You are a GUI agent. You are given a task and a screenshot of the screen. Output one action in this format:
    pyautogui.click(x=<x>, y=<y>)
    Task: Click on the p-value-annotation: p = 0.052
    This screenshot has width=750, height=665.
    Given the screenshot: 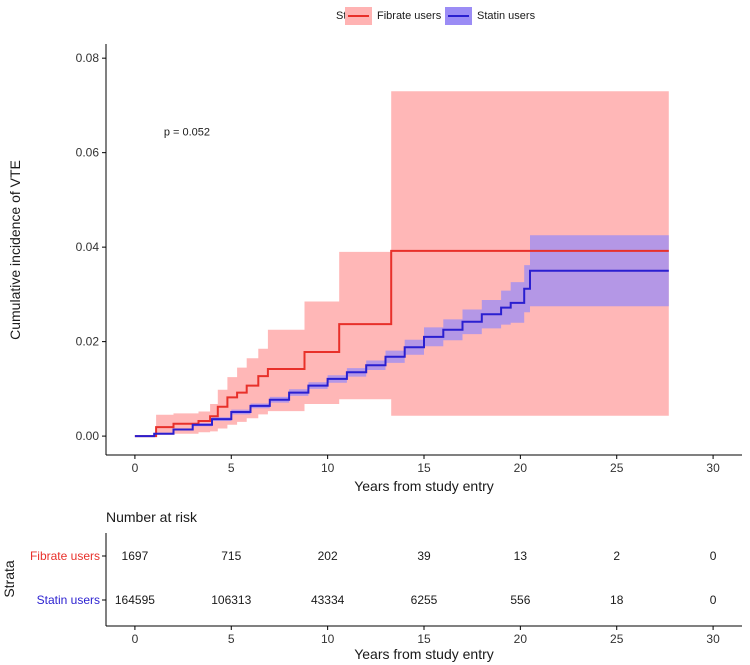 What is the action you would take?
    pyautogui.click(x=187, y=132)
    